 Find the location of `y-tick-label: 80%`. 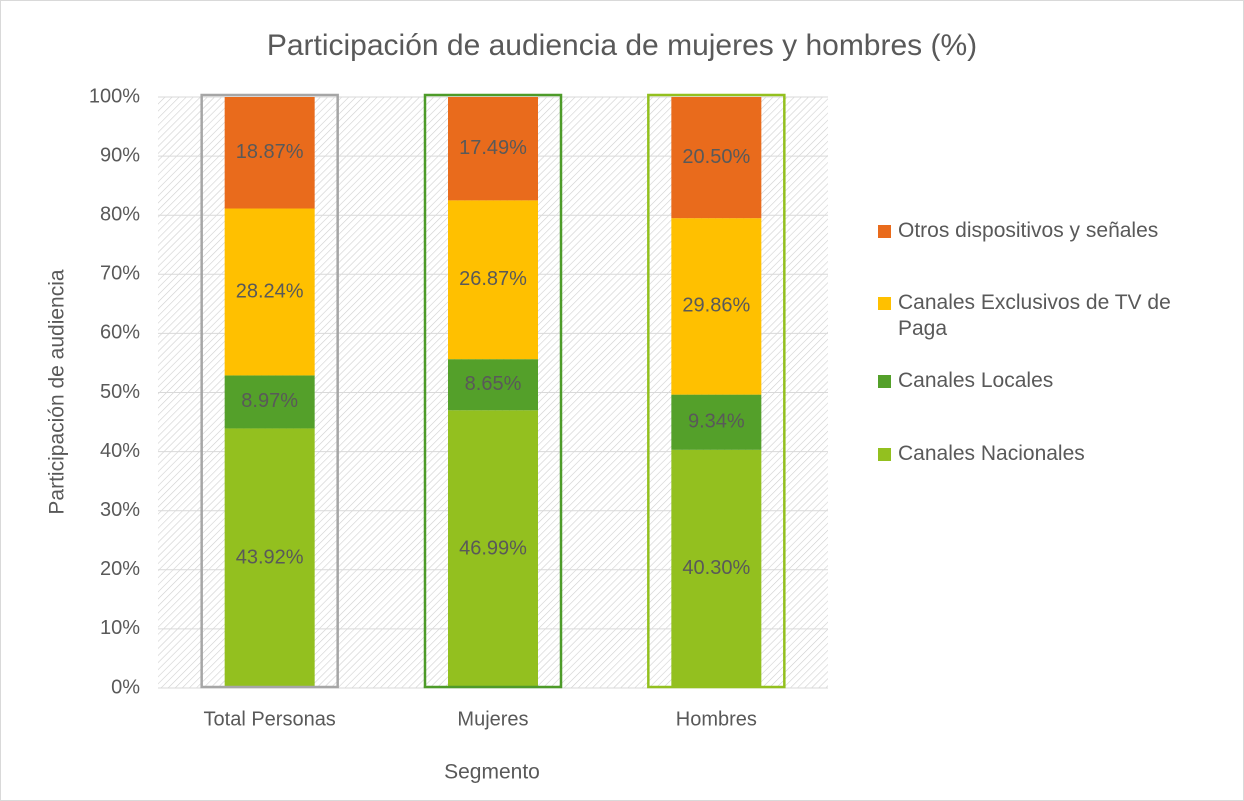

y-tick-label: 80% is located at coordinates (120, 214).